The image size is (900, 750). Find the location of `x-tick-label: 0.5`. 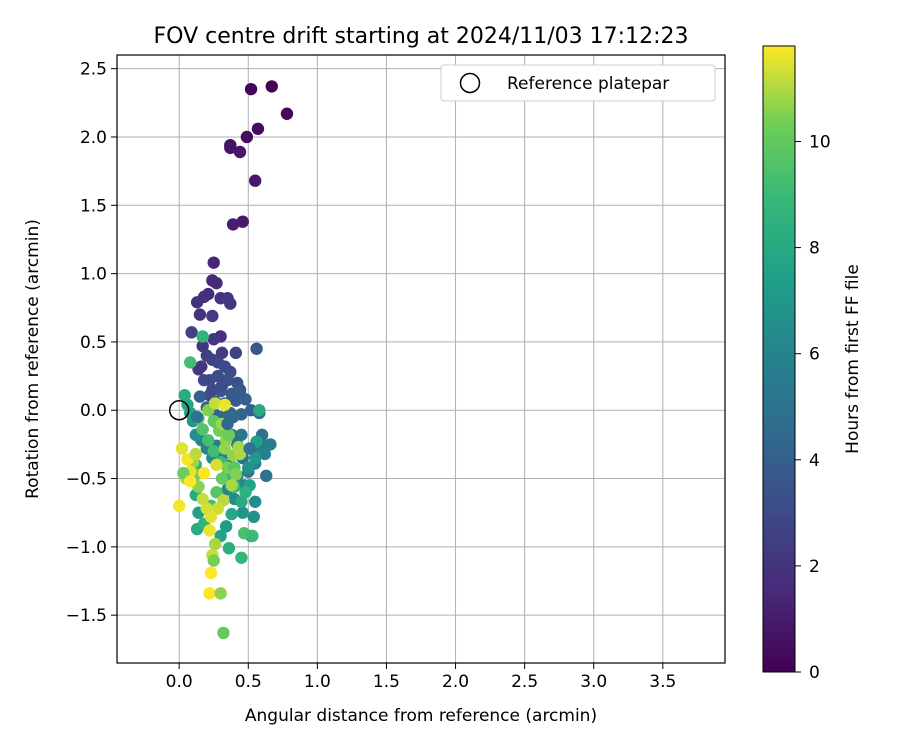

x-tick-label: 0.5 is located at coordinates (248, 682).